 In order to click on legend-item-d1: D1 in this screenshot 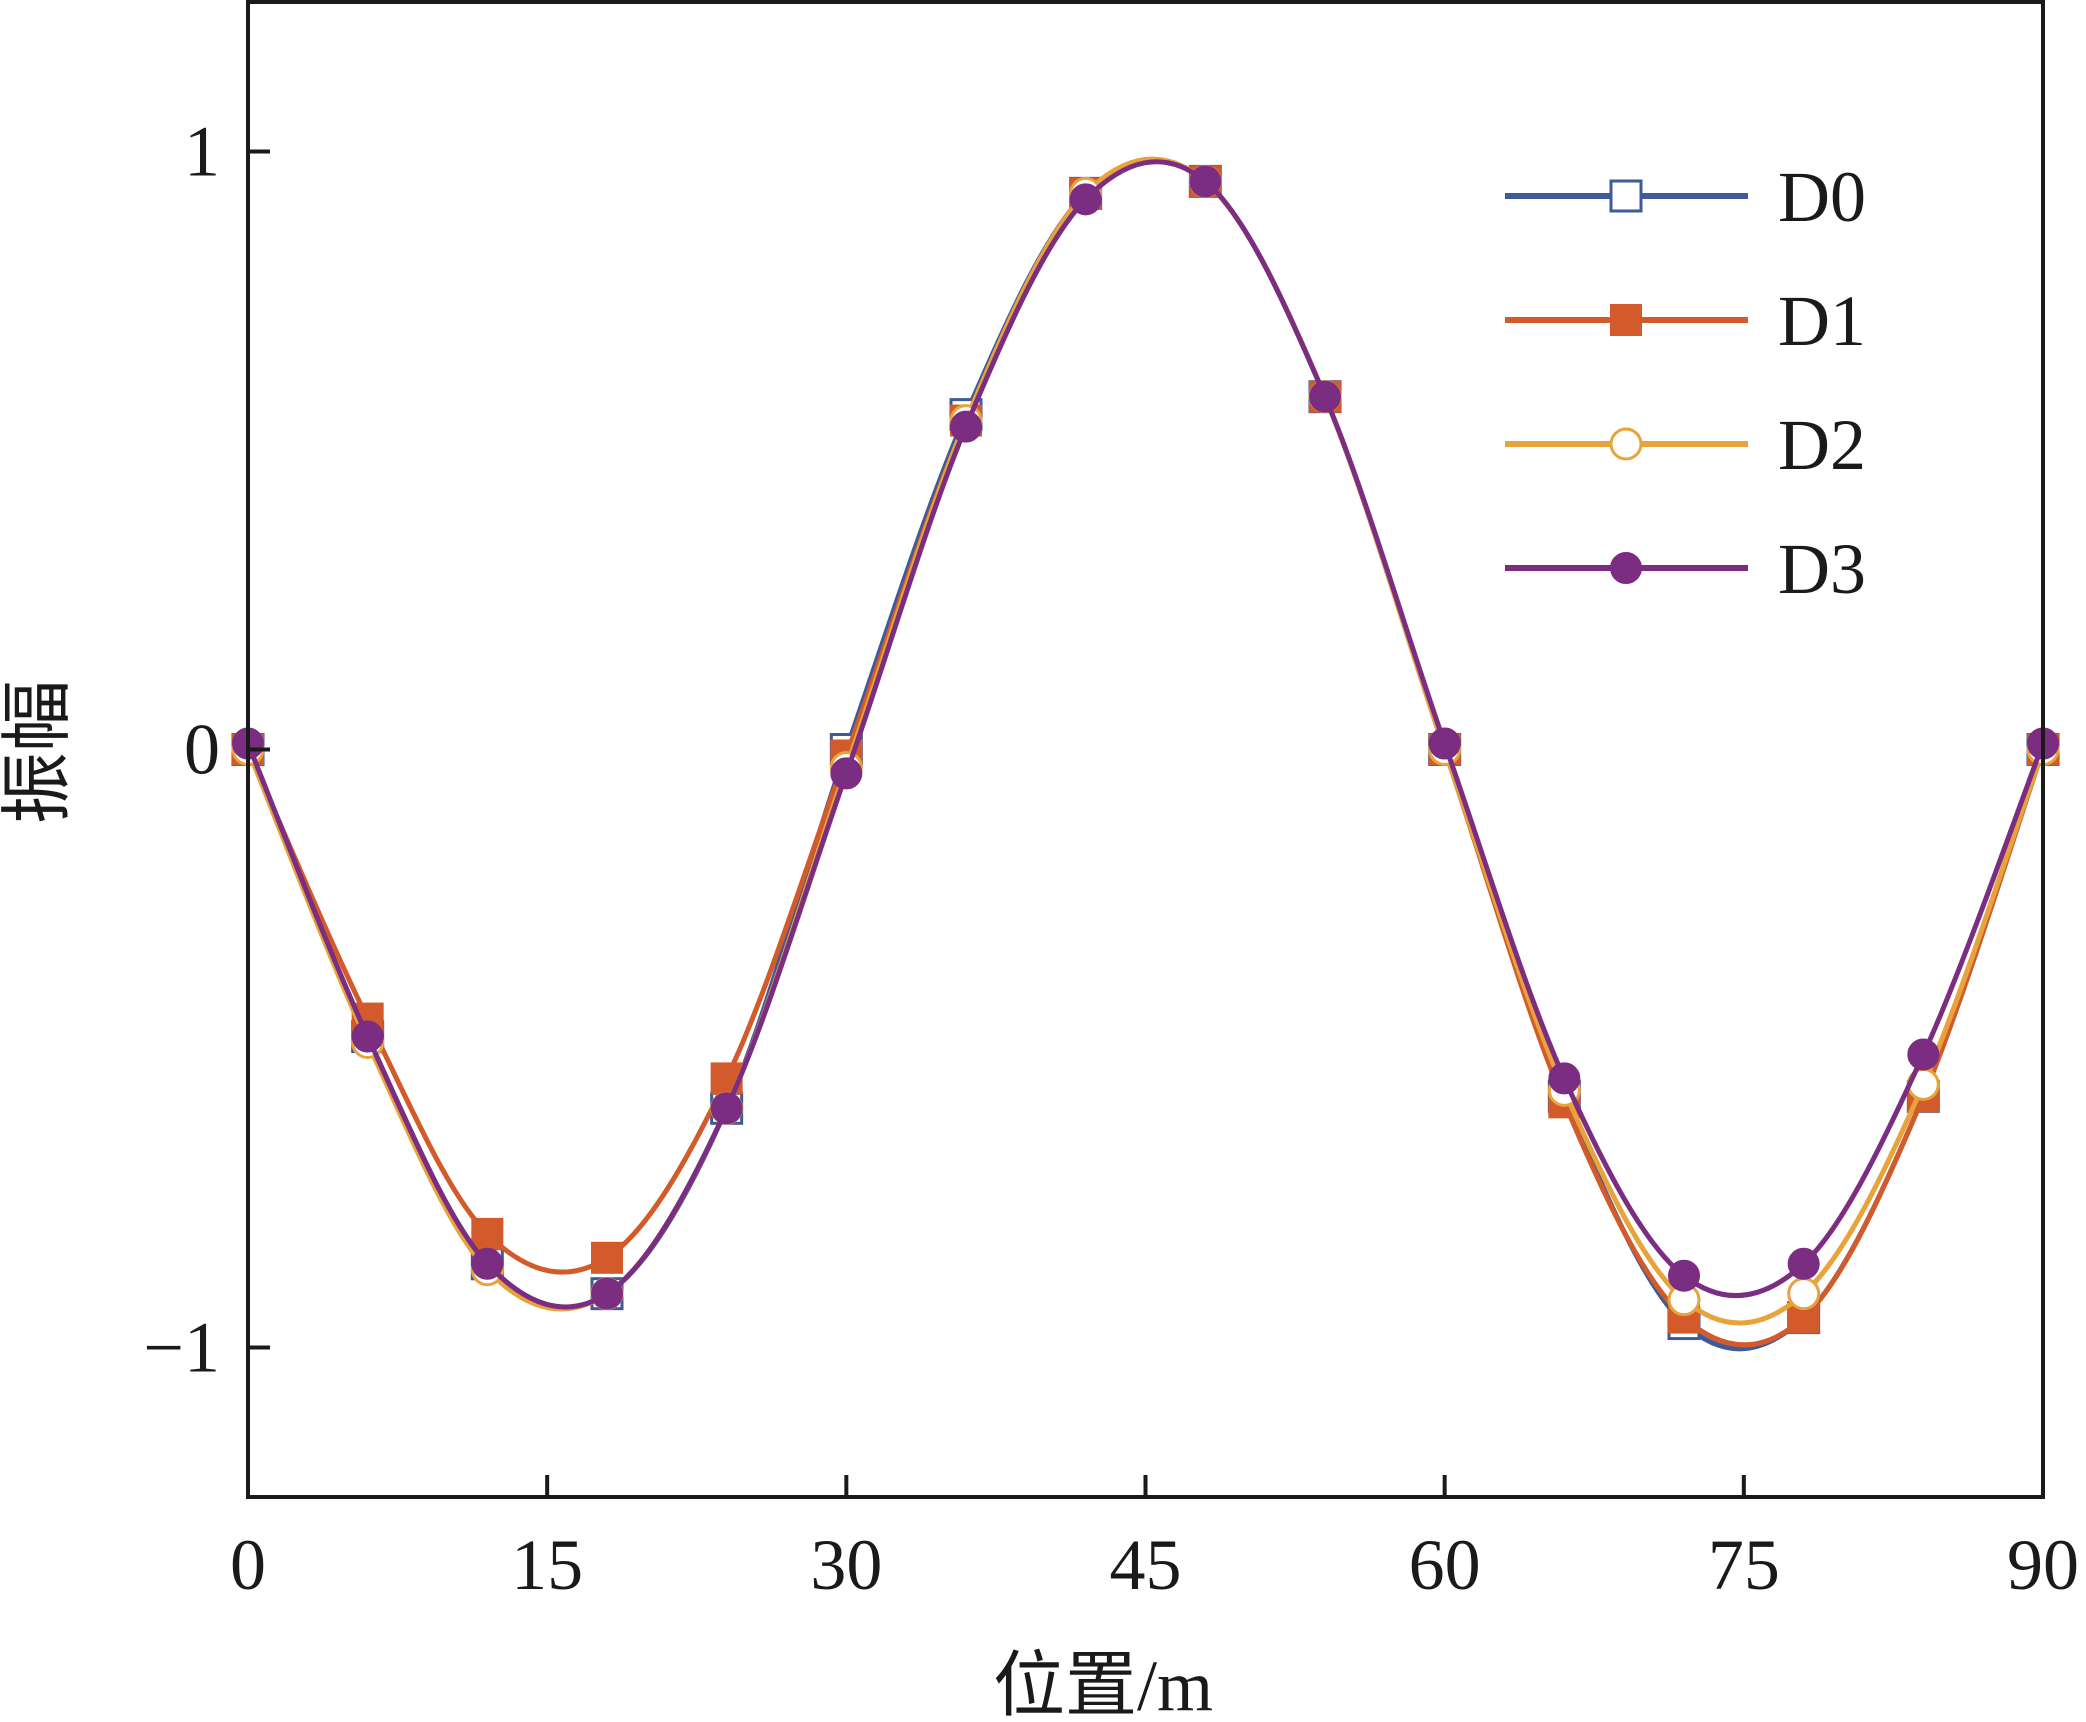, I will do `click(1685, 321)`.